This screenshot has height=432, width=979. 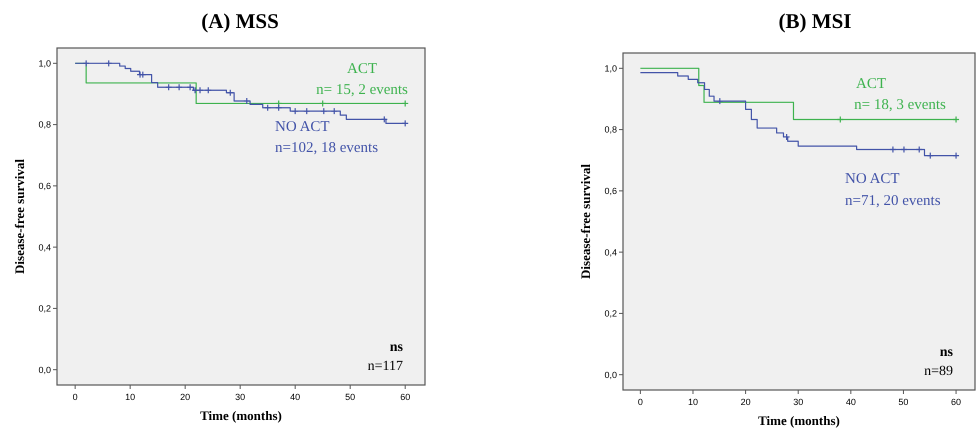 What do you see at coordinates (893, 201) in the screenshot?
I see `annotation: n=71, 20 events` at bounding box center [893, 201].